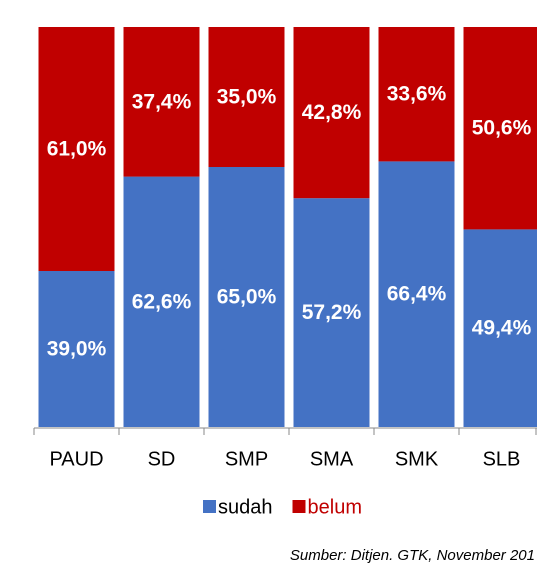  I want to click on value-label: 61,0%, so click(77, 149).